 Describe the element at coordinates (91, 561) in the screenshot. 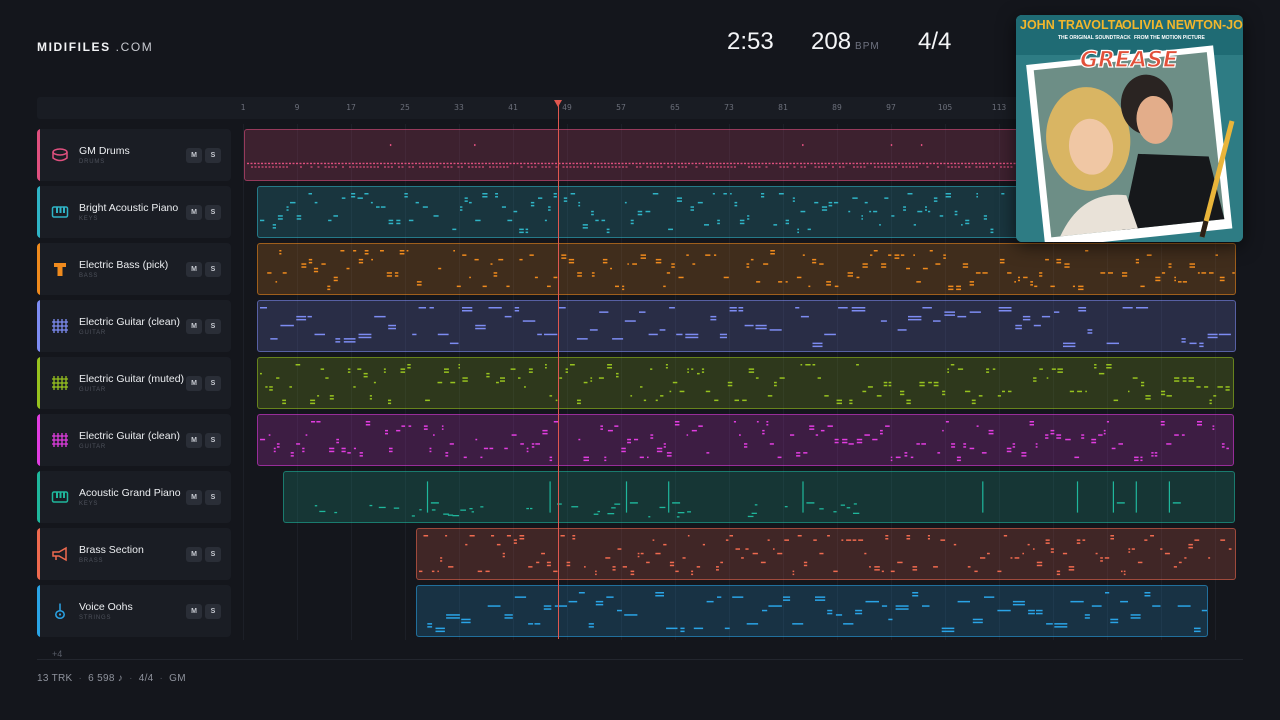

I see `track-category: BRASS` at that location.